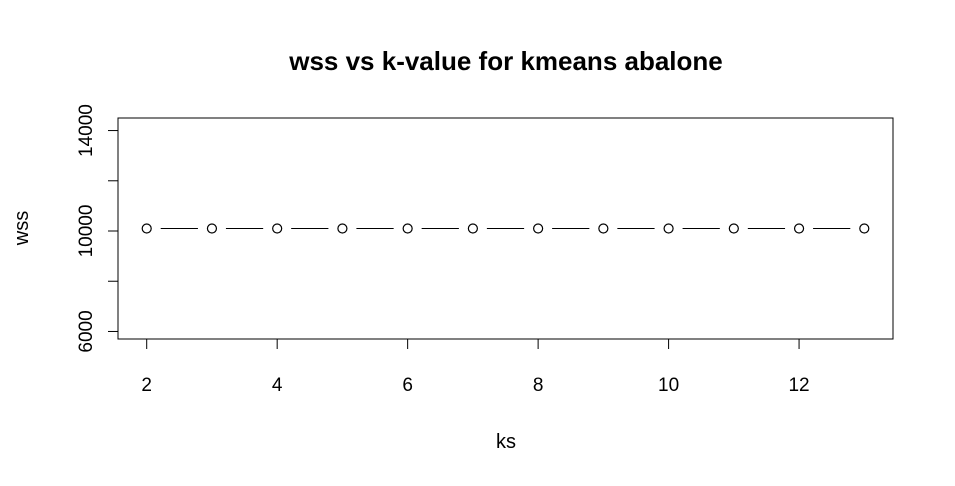 This screenshot has height=486, width=955. What do you see at coordinates (668, 385) in the screenshot?
I see `x-tick-label: 10` at bounding box center [668, 385].